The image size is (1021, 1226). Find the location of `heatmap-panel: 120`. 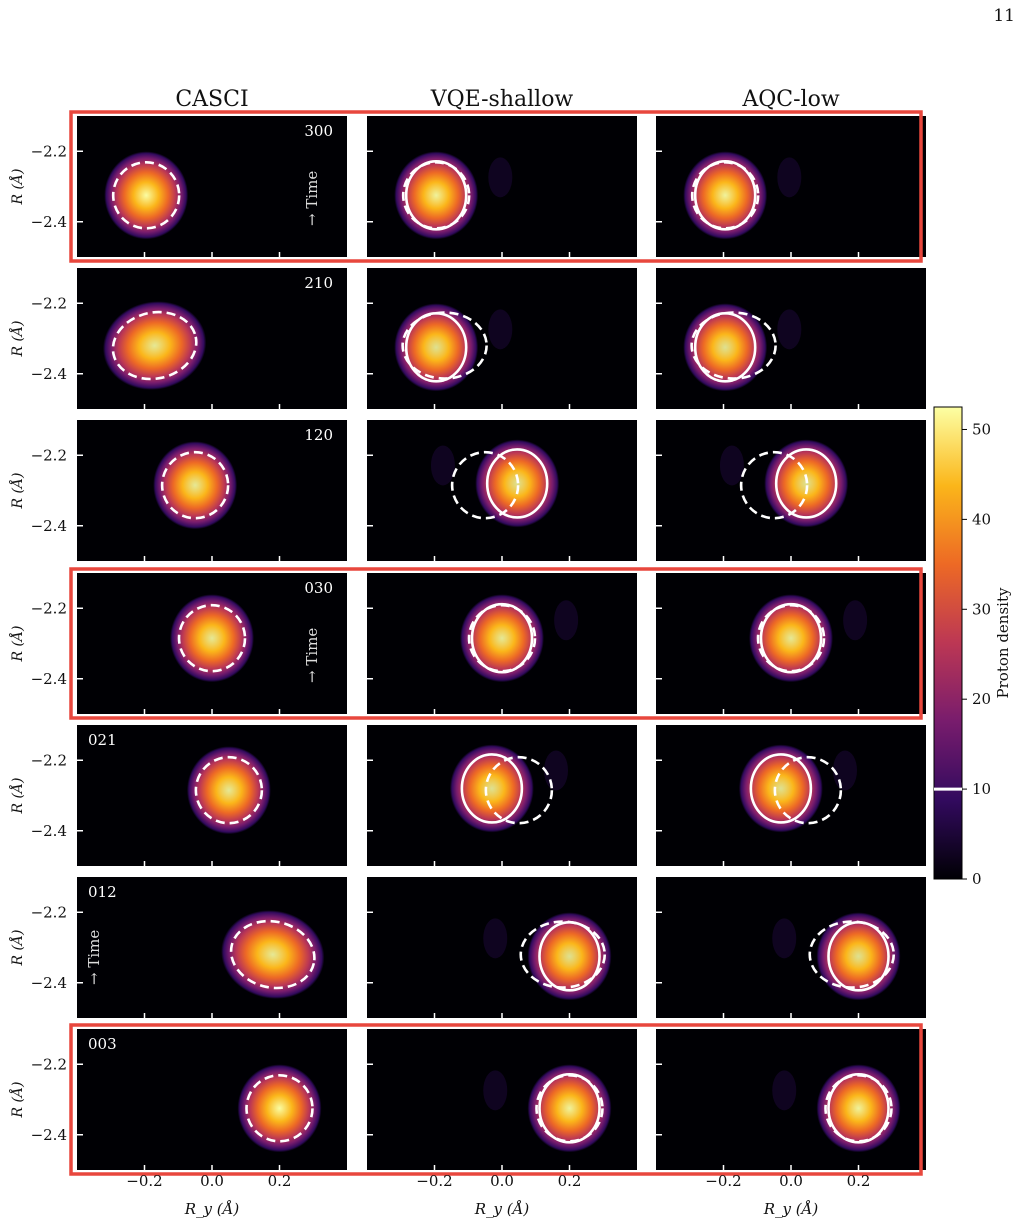

heatmap-panel: 120 is located at coordinates (212, 490).